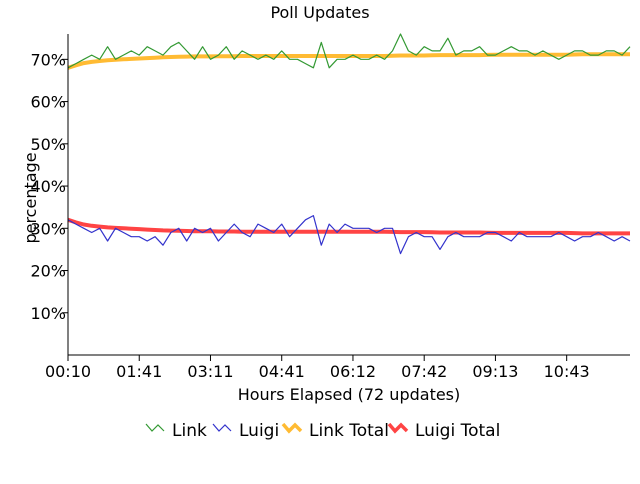  Describe the element at coordinates (155, 427) in the screenshot. I see `legend-swatch-link` at that location.